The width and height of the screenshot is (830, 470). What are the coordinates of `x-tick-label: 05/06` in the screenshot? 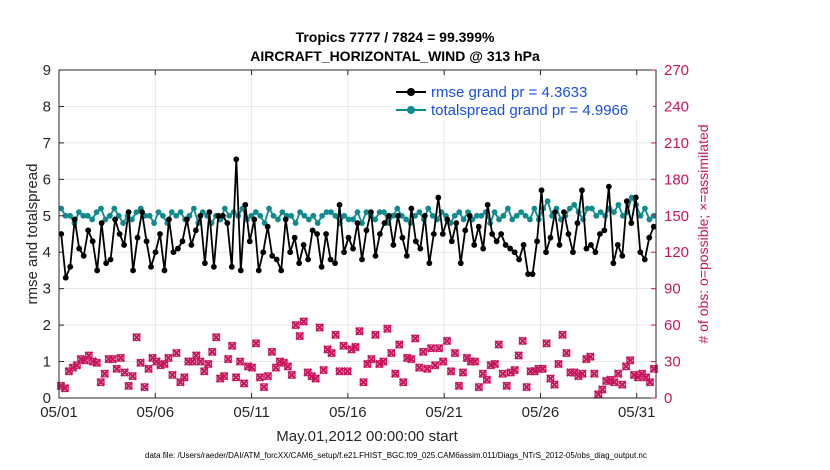 It's located at (156, 412).